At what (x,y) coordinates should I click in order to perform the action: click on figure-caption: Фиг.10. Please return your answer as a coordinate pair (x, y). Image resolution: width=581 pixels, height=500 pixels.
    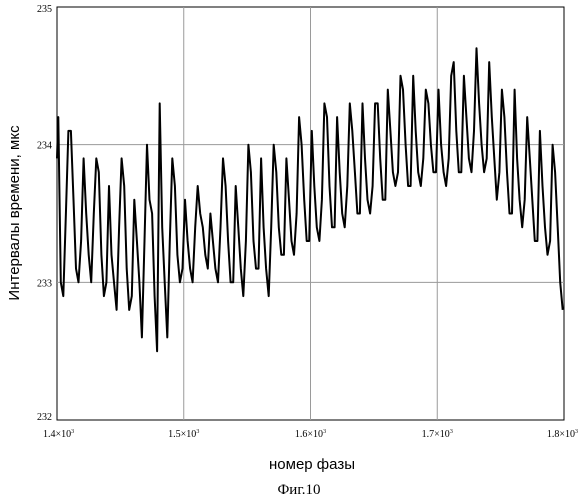
    Looking at the image, I should click on (298, 490).